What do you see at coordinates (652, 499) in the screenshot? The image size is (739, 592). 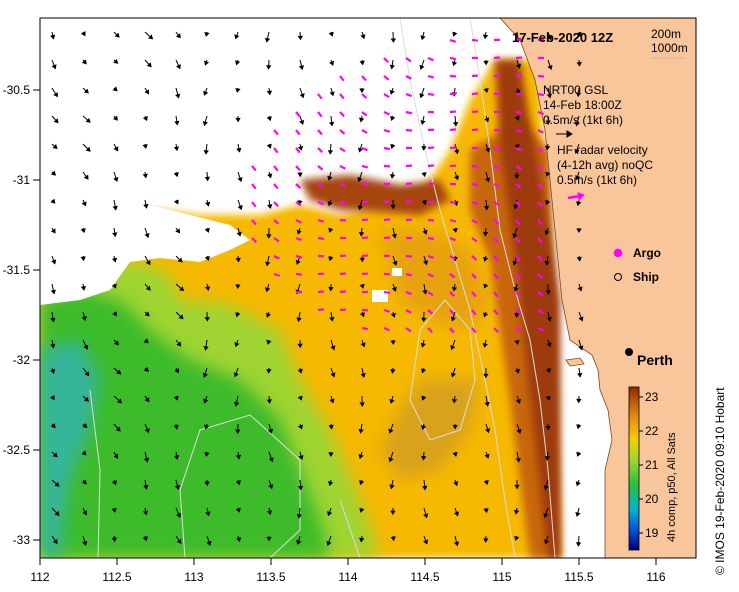 I see `colorbar-tick-label: 20` at bounding box center [652, 499].